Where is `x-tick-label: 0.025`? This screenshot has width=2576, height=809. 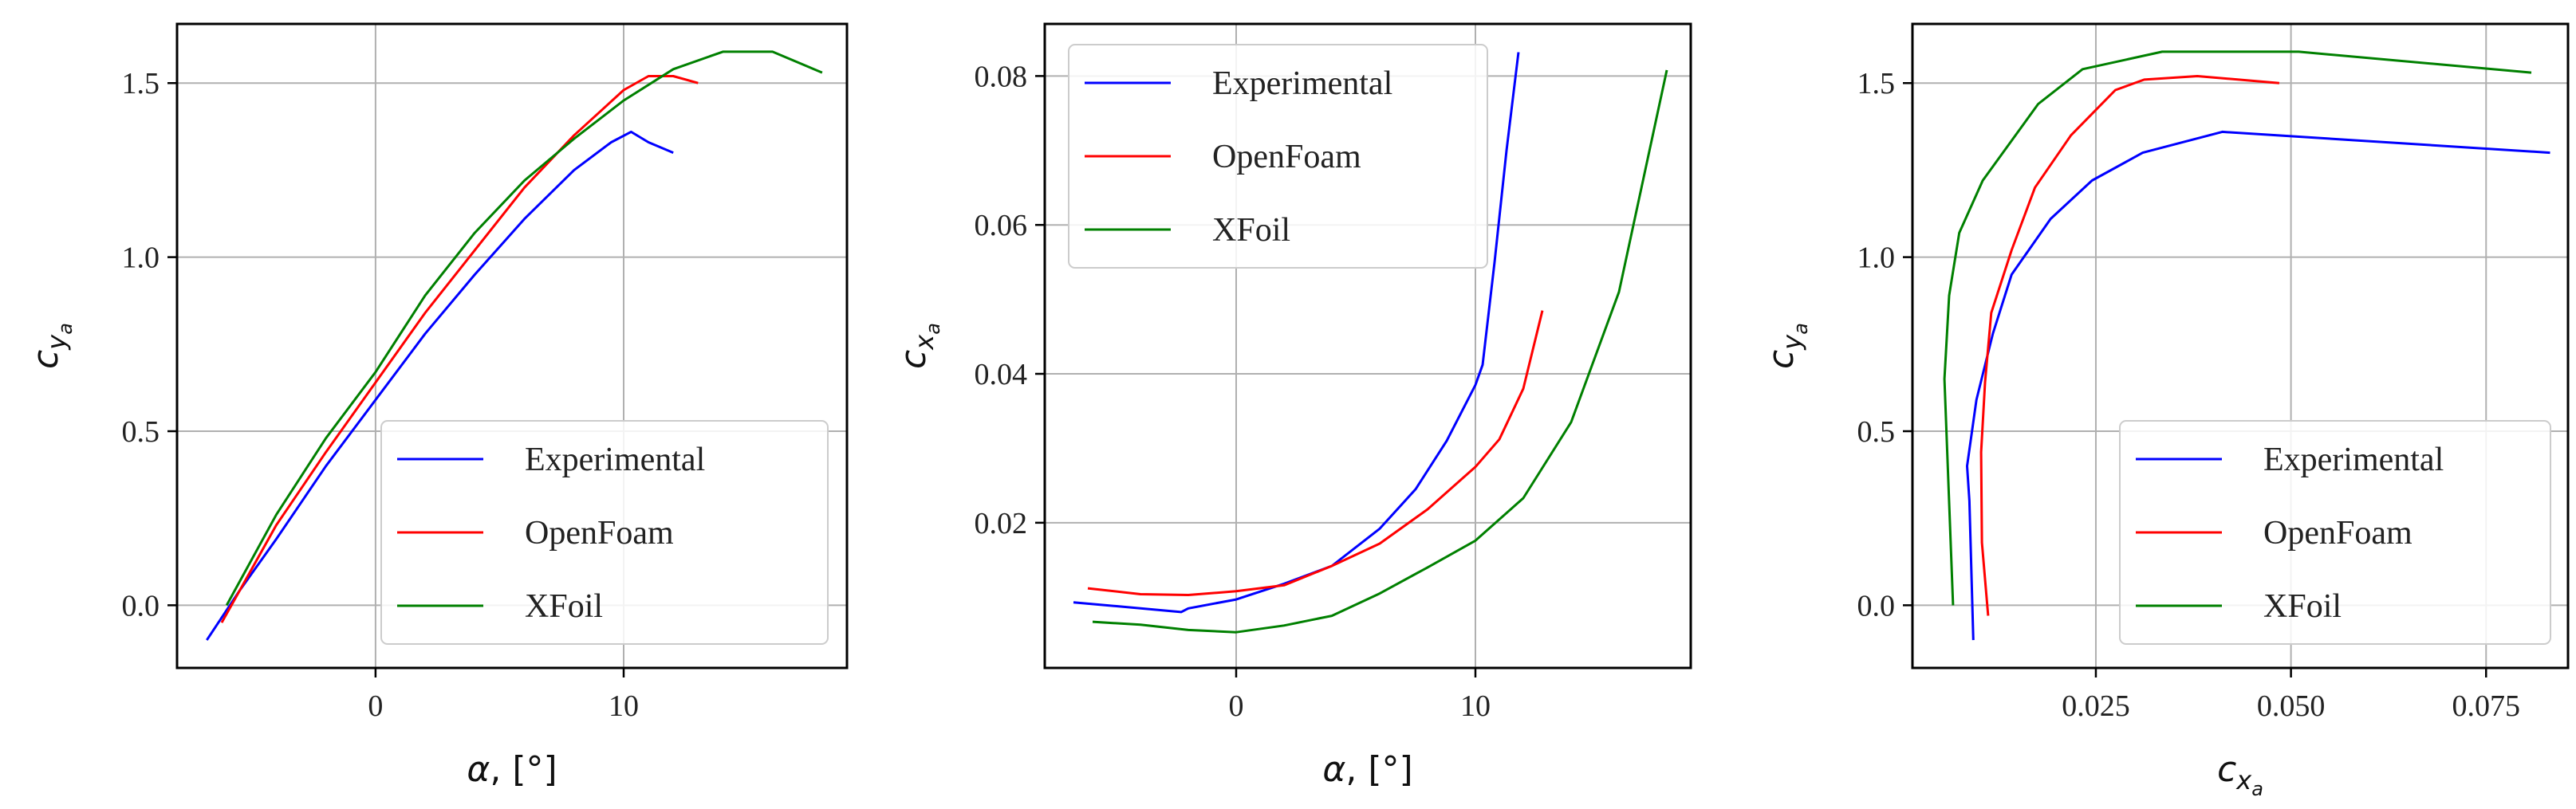
x-tick-label: 0.025 is located at coordinates (2096, 706).